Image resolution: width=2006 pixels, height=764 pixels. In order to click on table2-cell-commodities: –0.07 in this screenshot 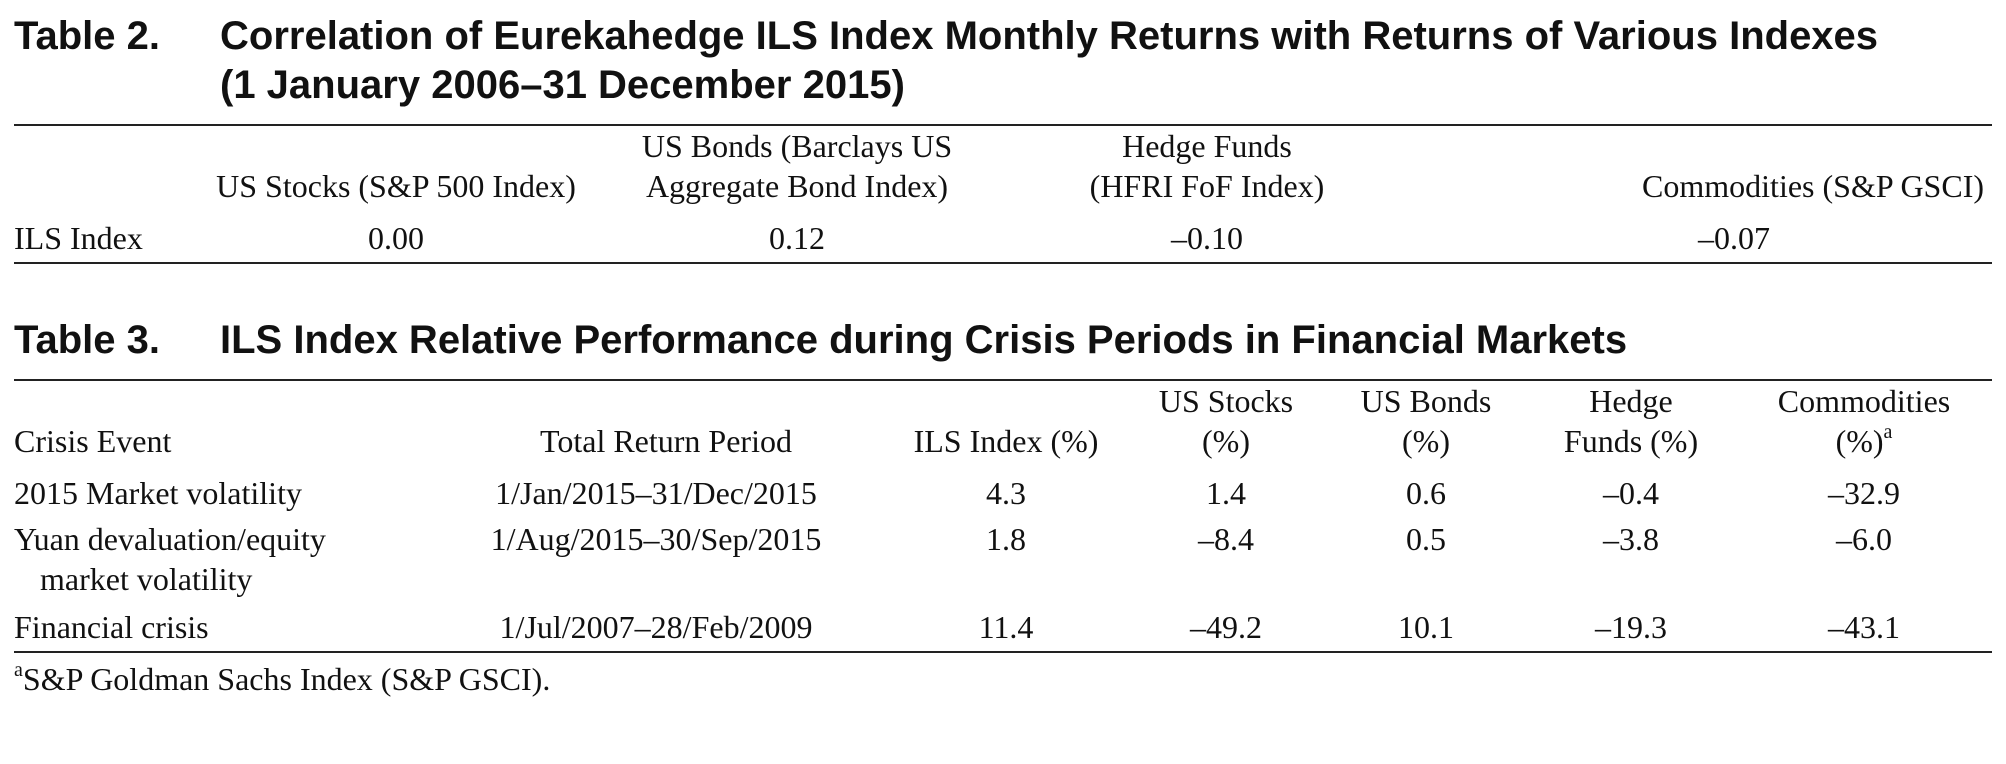, I will do `click(1704, 238)`.